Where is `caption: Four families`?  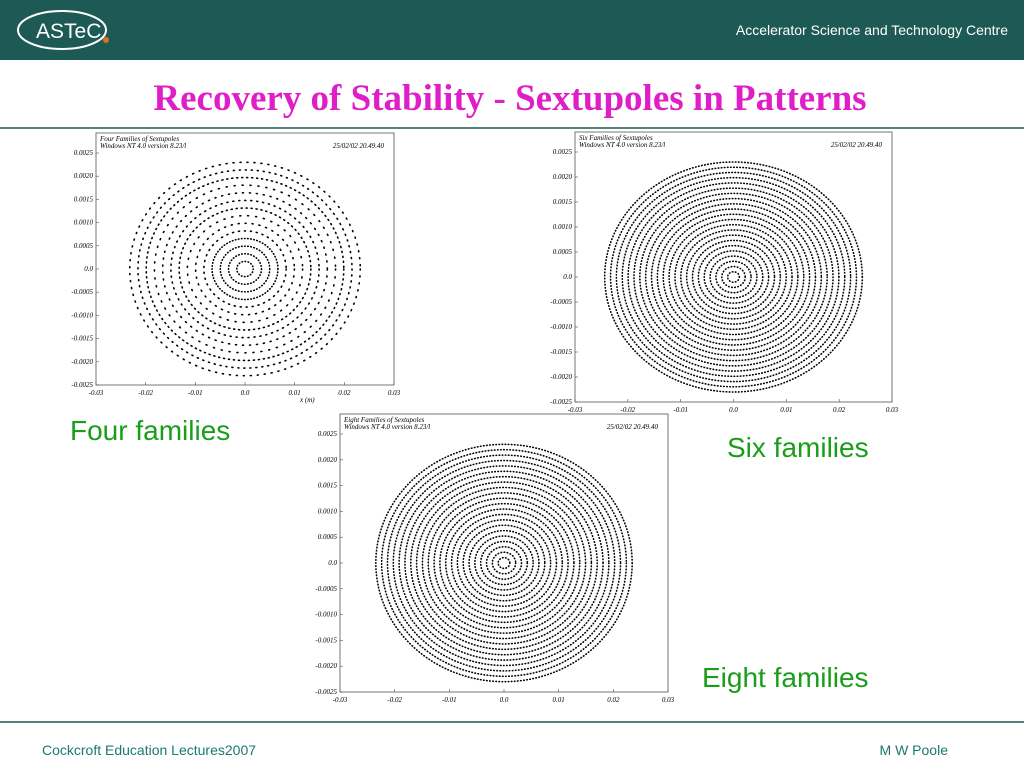 caption: Four families is located at coordinates (150, 430).